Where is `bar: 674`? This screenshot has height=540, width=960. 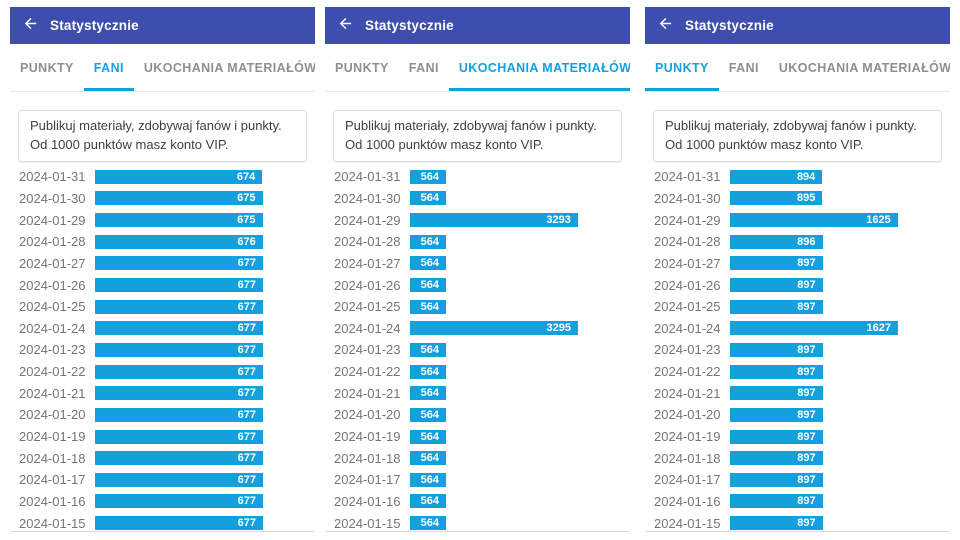
bar: 674 is located at coordinates (179, 176).